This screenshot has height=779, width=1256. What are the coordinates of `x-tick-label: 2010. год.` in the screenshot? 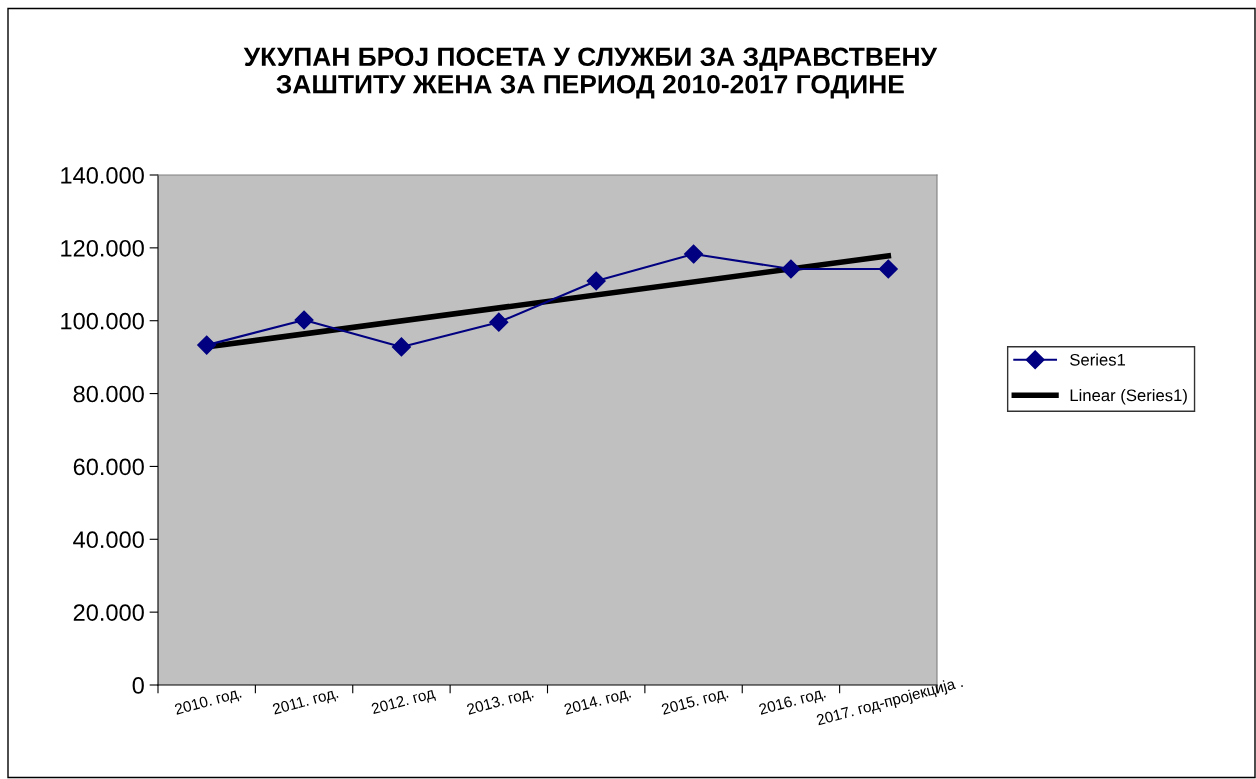 It's located at (208, 702).